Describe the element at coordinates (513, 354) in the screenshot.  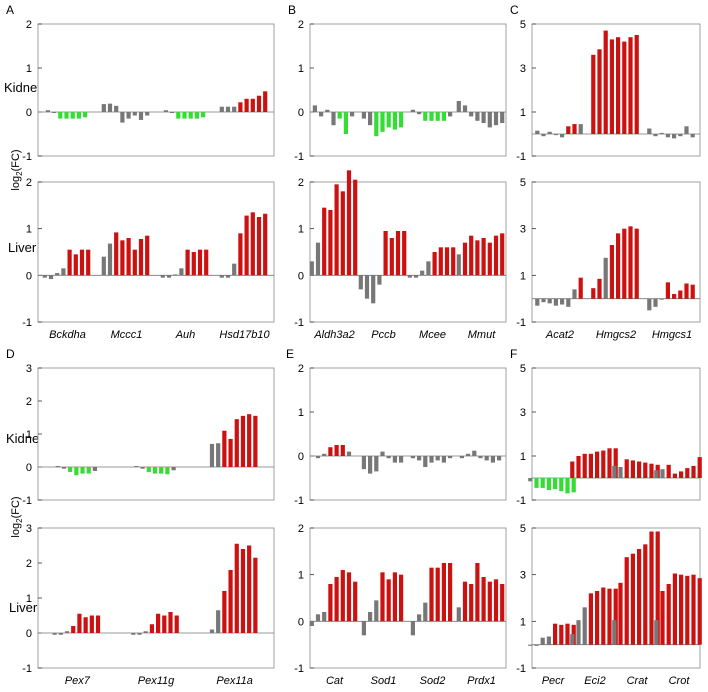
I see `panel-letter-f: F` at that location.